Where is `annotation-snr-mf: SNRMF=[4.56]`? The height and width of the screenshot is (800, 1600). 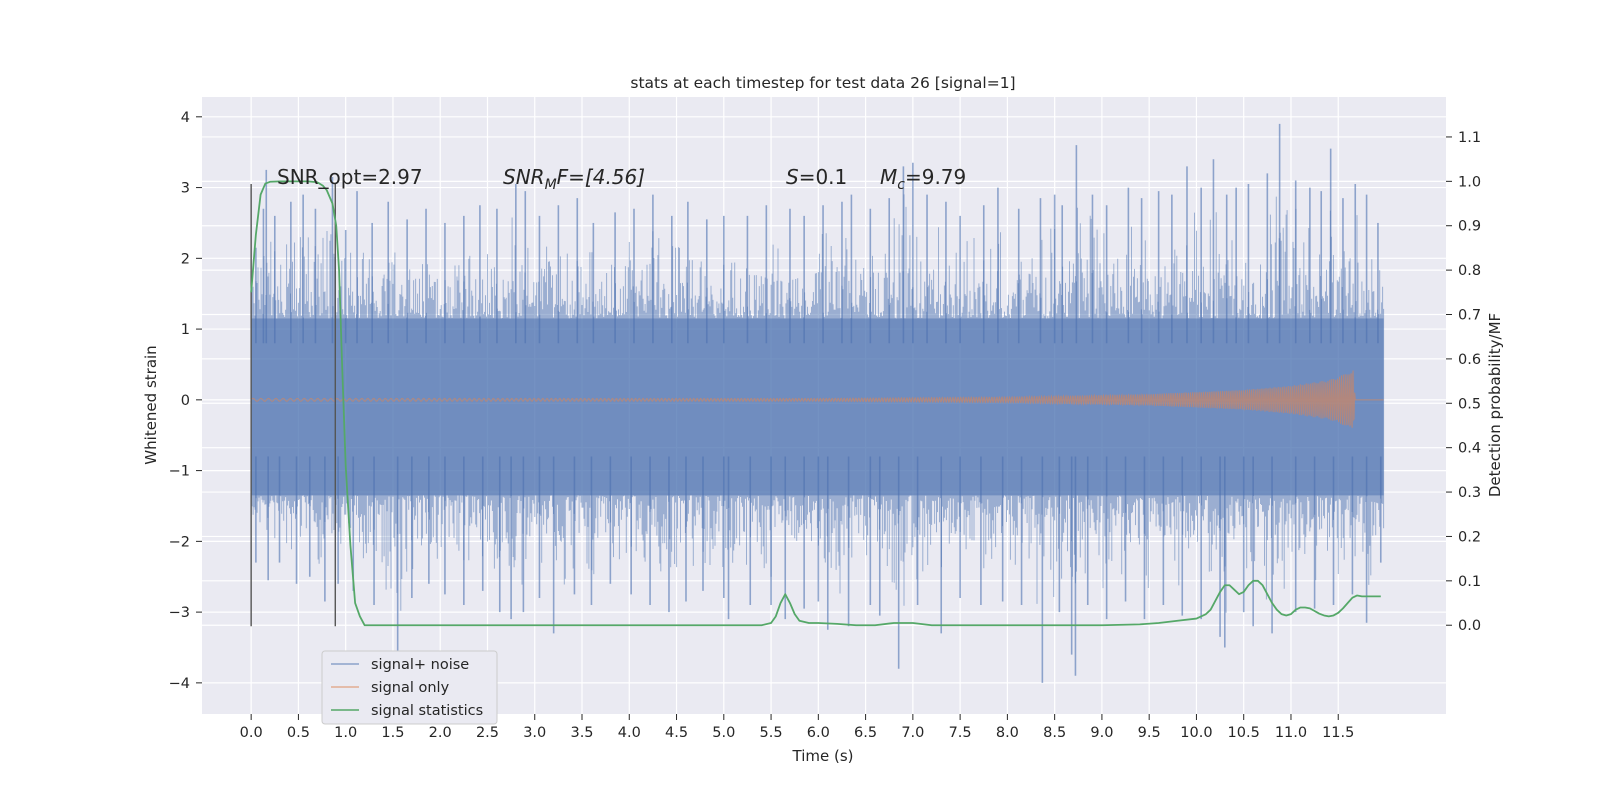 annotation-snr-mf: SNRMF=[4.56] is located at coordinates (574, 179).